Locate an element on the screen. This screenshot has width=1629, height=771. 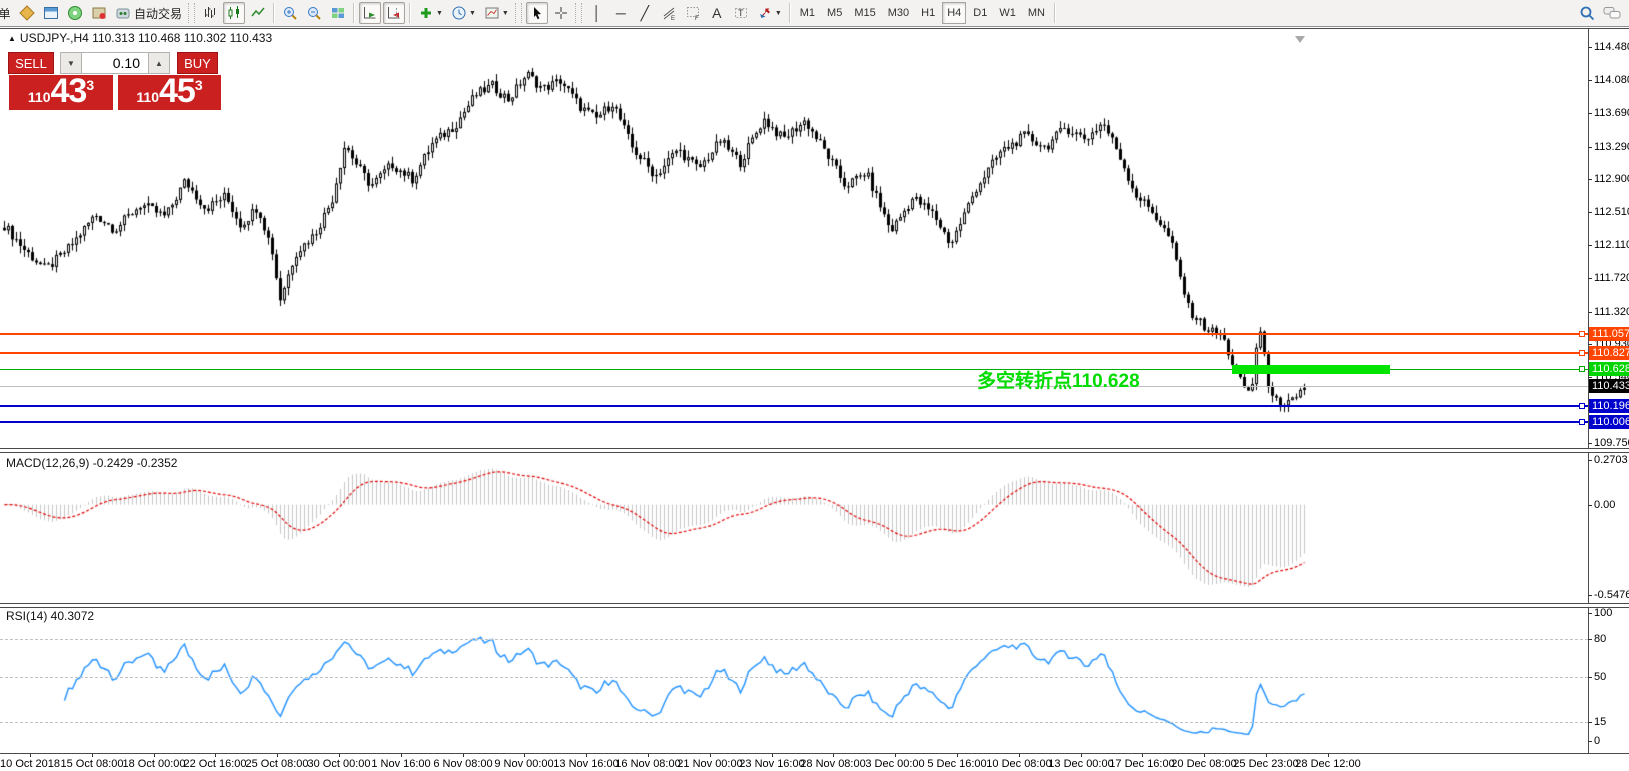
navigator-icon is located at coordinates (75, 13).